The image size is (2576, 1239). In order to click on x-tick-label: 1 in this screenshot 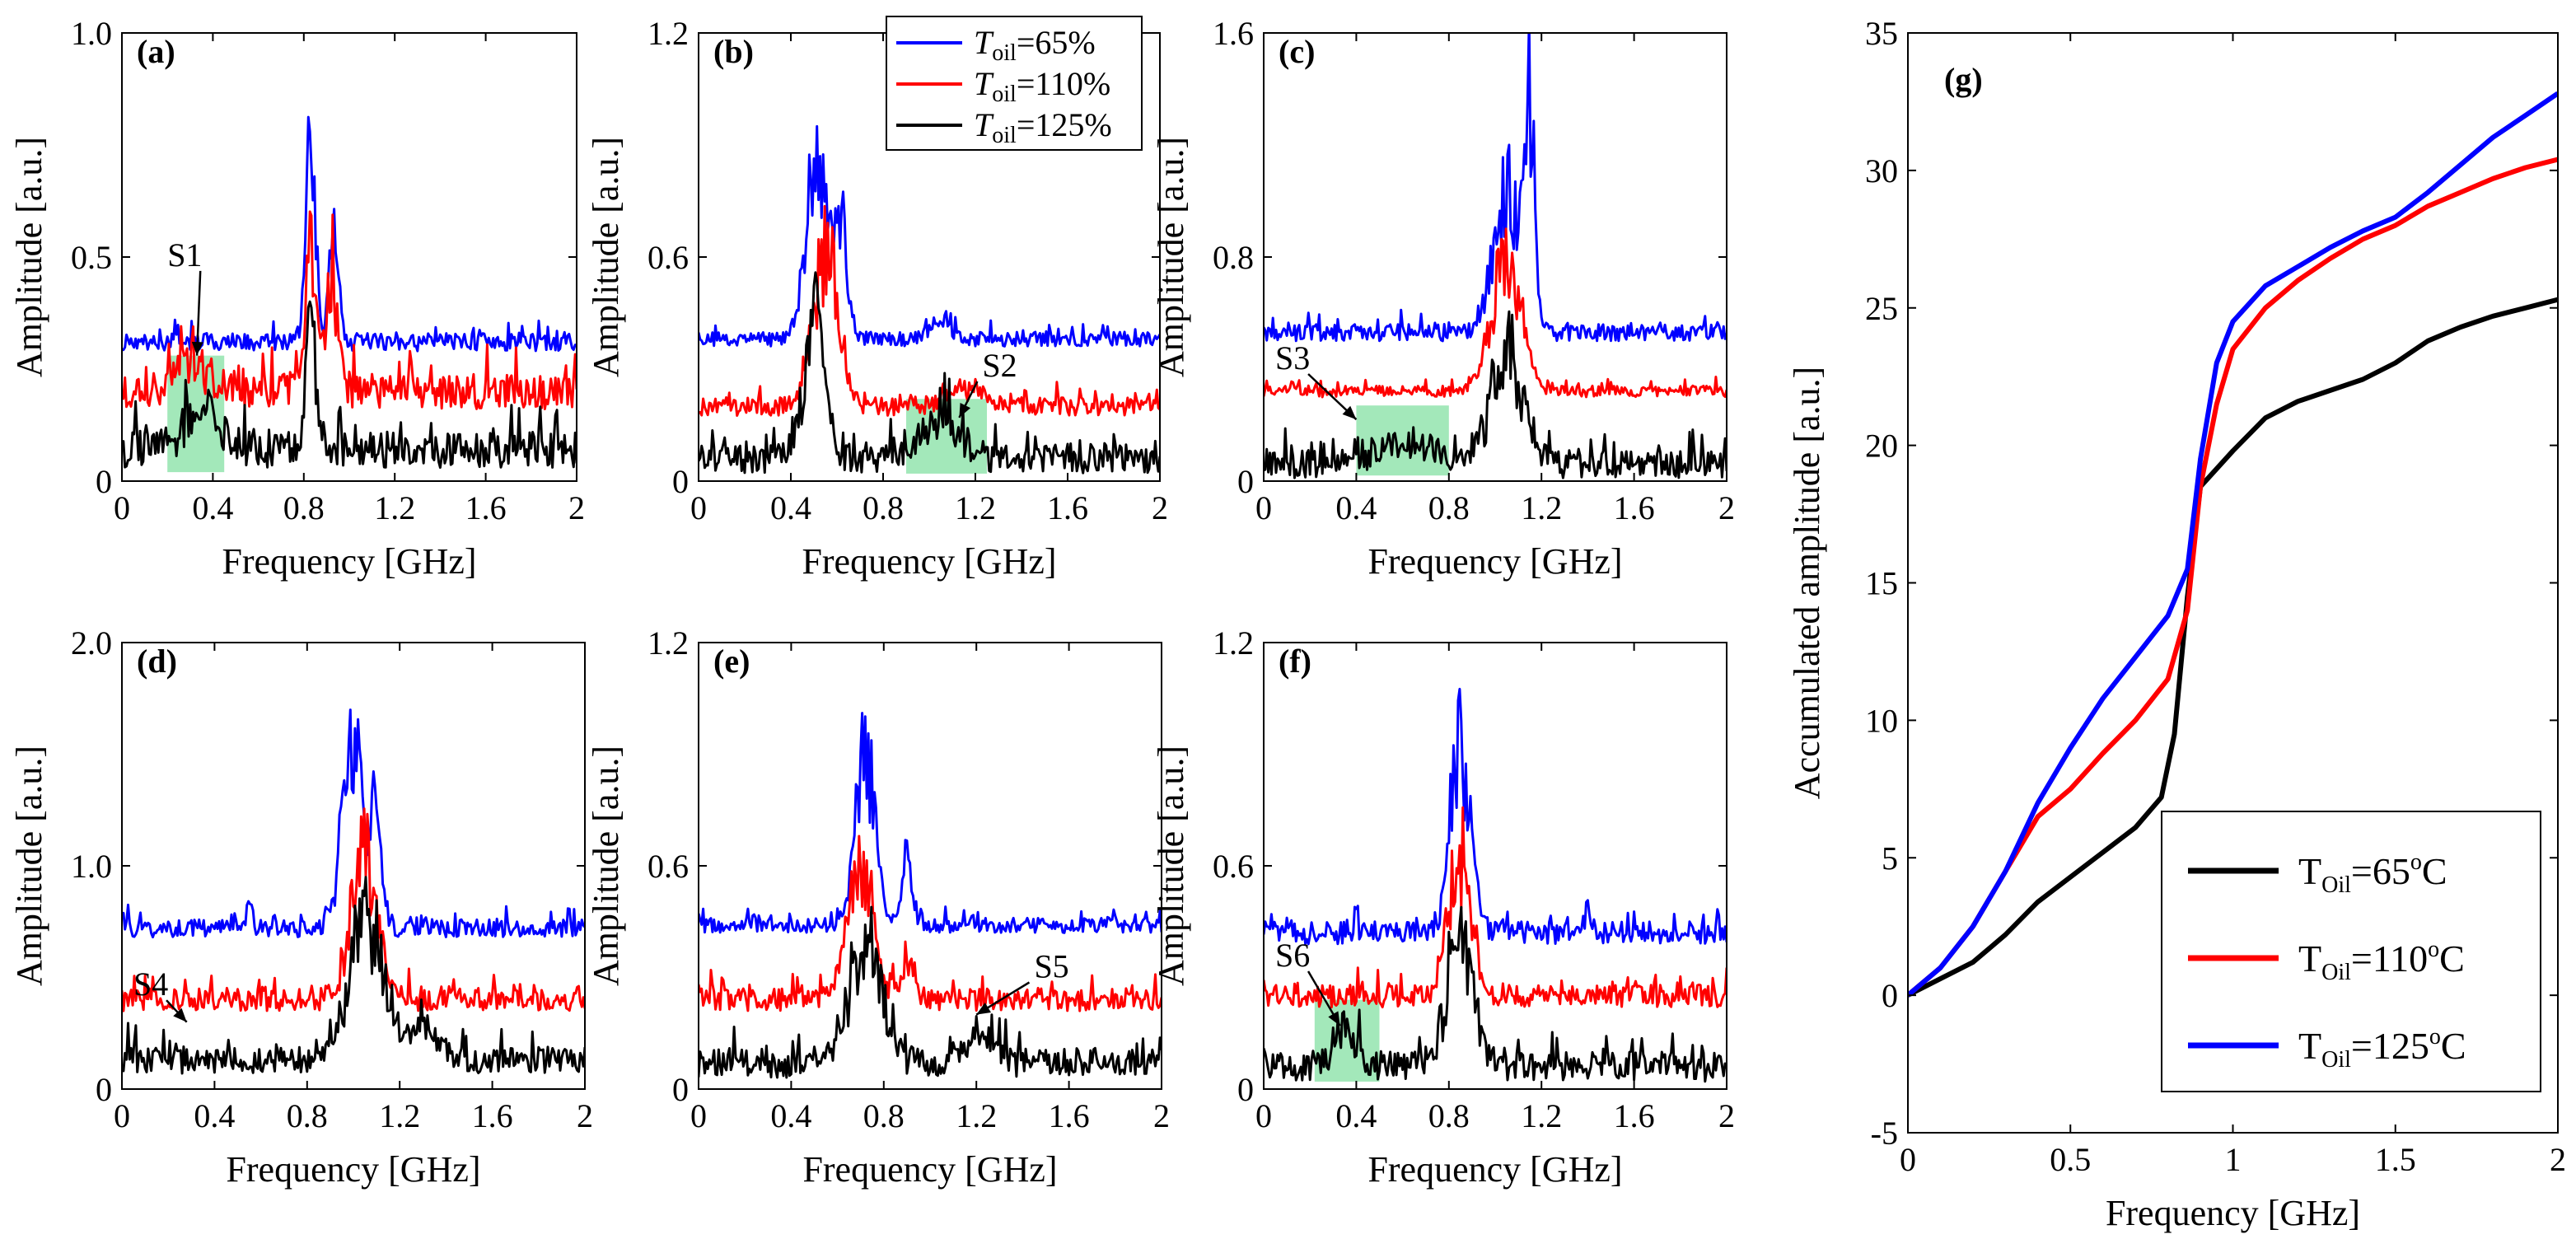, I will do `click(2233, 1159)`.